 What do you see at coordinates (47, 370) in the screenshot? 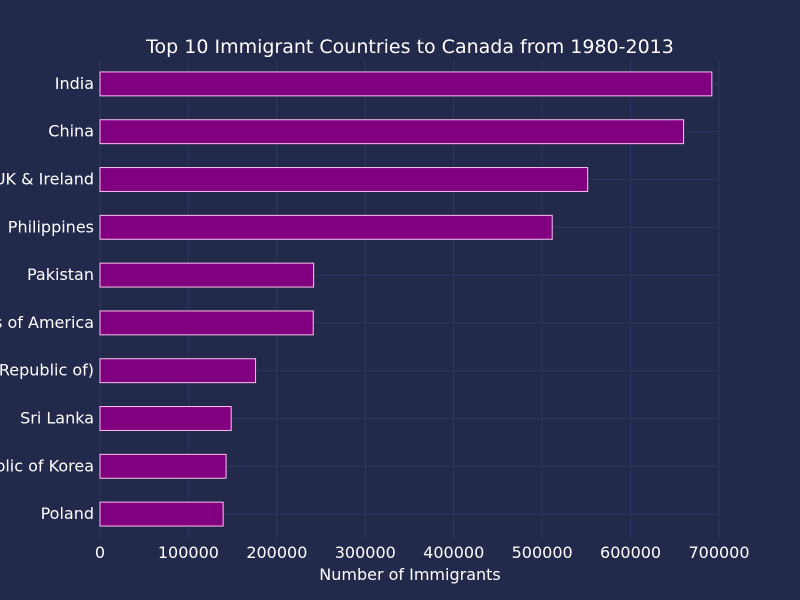
I see `category-label: Iran (Islamic Republic of)` at bounding box center [47, 370].